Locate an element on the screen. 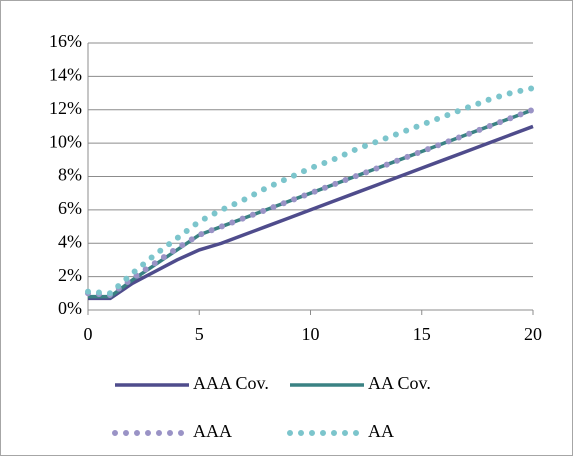  y-tick-label: 16% is located at coordinates (65, 41).